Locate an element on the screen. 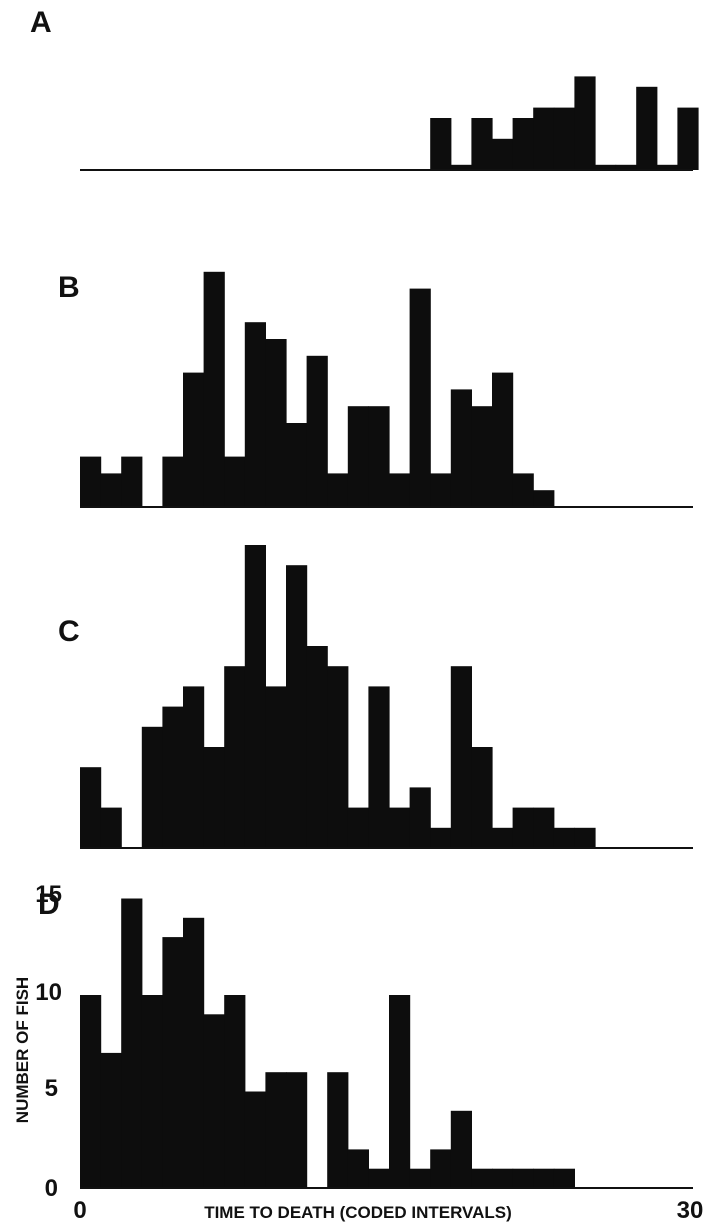 The height and width of the screenshot is (1224, 709). y-axis-label: NUMBER OF FISH is located at coordinates (22, 1050).